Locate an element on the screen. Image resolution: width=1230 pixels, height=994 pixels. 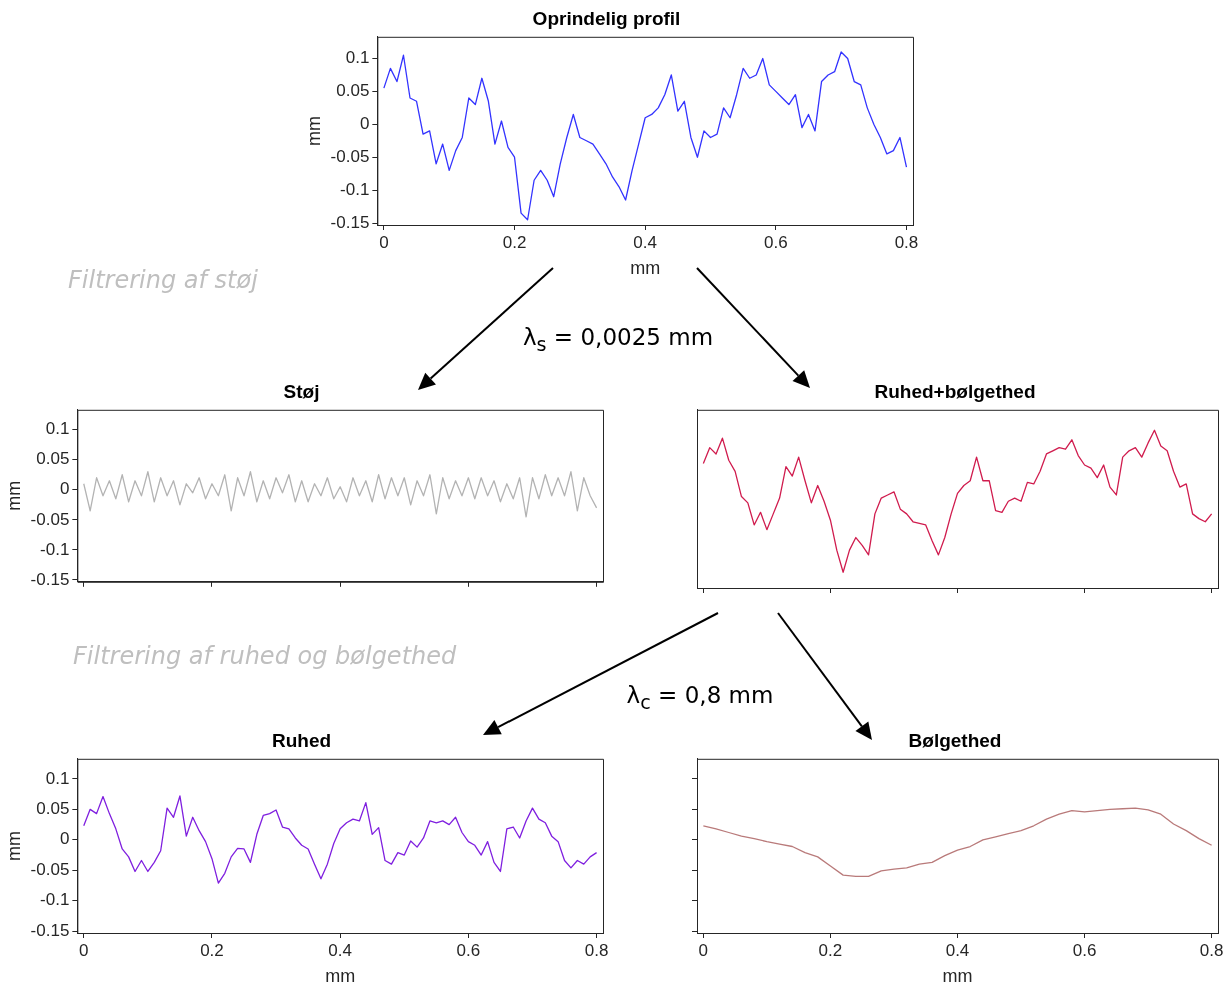
text: Filtrering af støj is located at coordinates (163, 280).